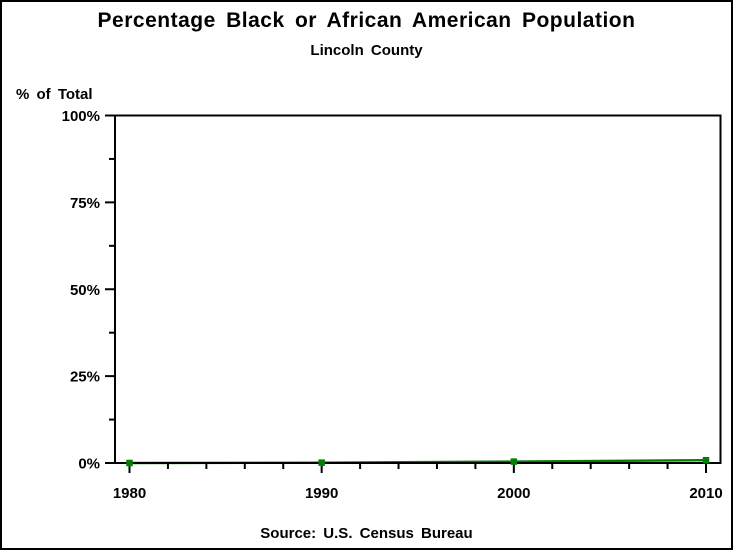 This screenshot has width=733, height=550. I want to click on svg-text: 100%, so click(81, 116).